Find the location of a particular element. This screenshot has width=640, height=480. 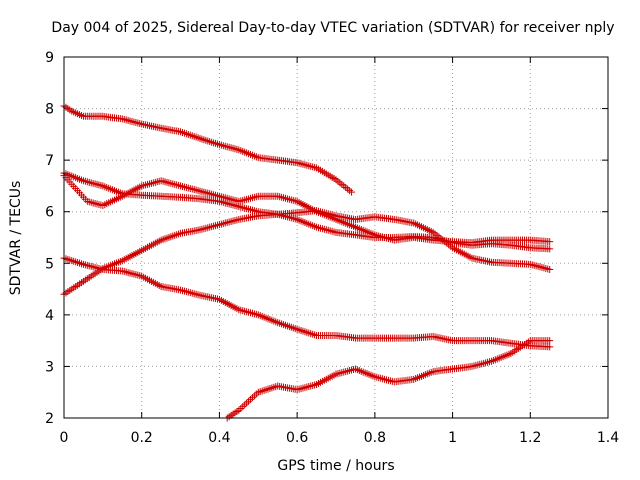

y-tick-label: 2 is located at coordinates (49, 419).